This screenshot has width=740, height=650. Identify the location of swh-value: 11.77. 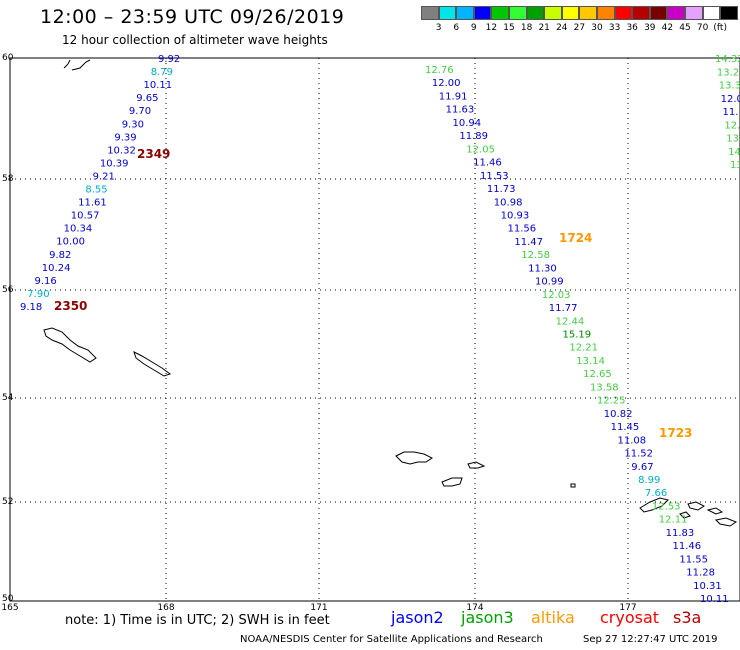
(563, 308).